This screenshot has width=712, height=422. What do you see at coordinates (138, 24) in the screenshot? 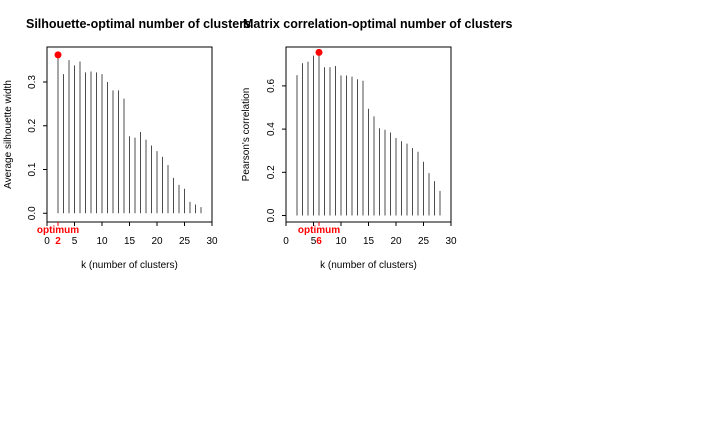
I see `chart-title: Silhouette-optimal number of clusters` at bounding box center [138, 24].